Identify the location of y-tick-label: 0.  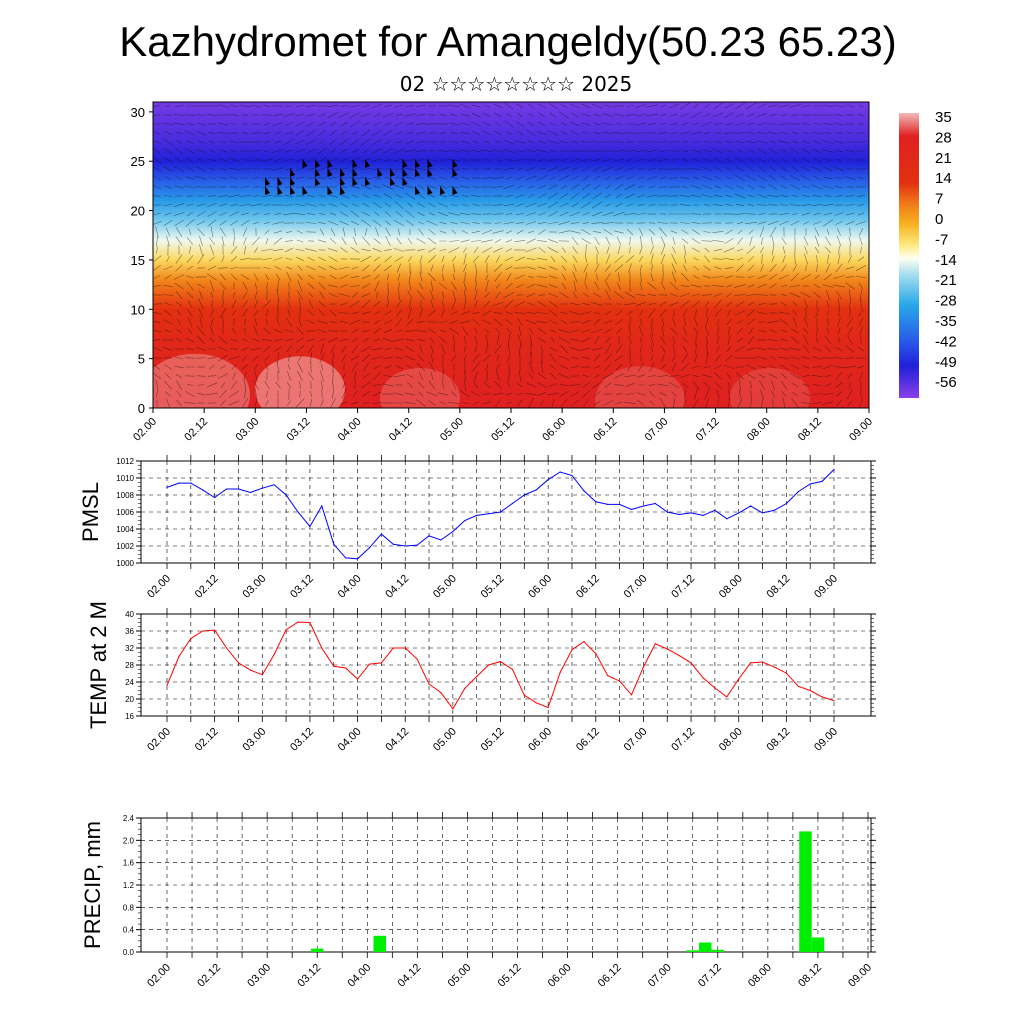
(141, 408).